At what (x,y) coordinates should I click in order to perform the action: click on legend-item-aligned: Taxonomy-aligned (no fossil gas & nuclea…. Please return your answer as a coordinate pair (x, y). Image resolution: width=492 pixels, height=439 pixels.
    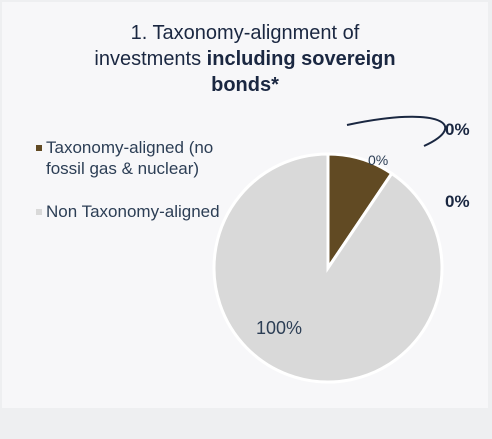
    Looking at the image, I should click on (136, 158).